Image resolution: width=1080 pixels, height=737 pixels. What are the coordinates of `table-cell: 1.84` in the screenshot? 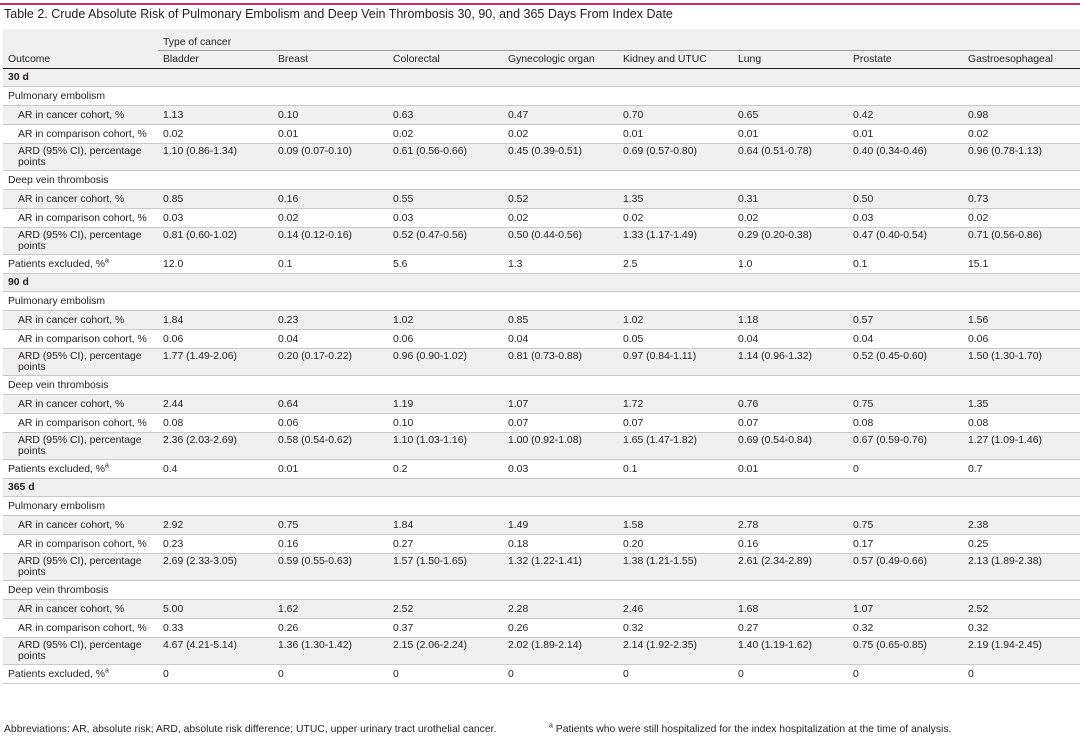 It's located at (215, 320).